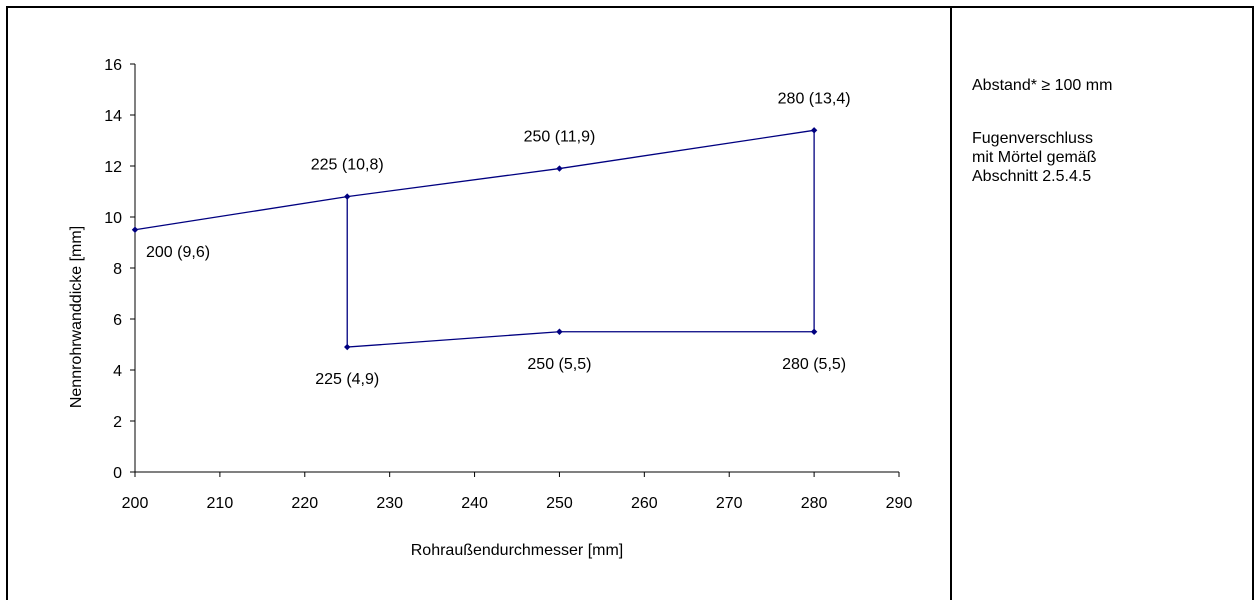 The image size is (1258, 600). What do you see at coordinates (814, 364) in the screenshot?
I see `data-label: 280 (5,5)` at bounding box center [814, 364].